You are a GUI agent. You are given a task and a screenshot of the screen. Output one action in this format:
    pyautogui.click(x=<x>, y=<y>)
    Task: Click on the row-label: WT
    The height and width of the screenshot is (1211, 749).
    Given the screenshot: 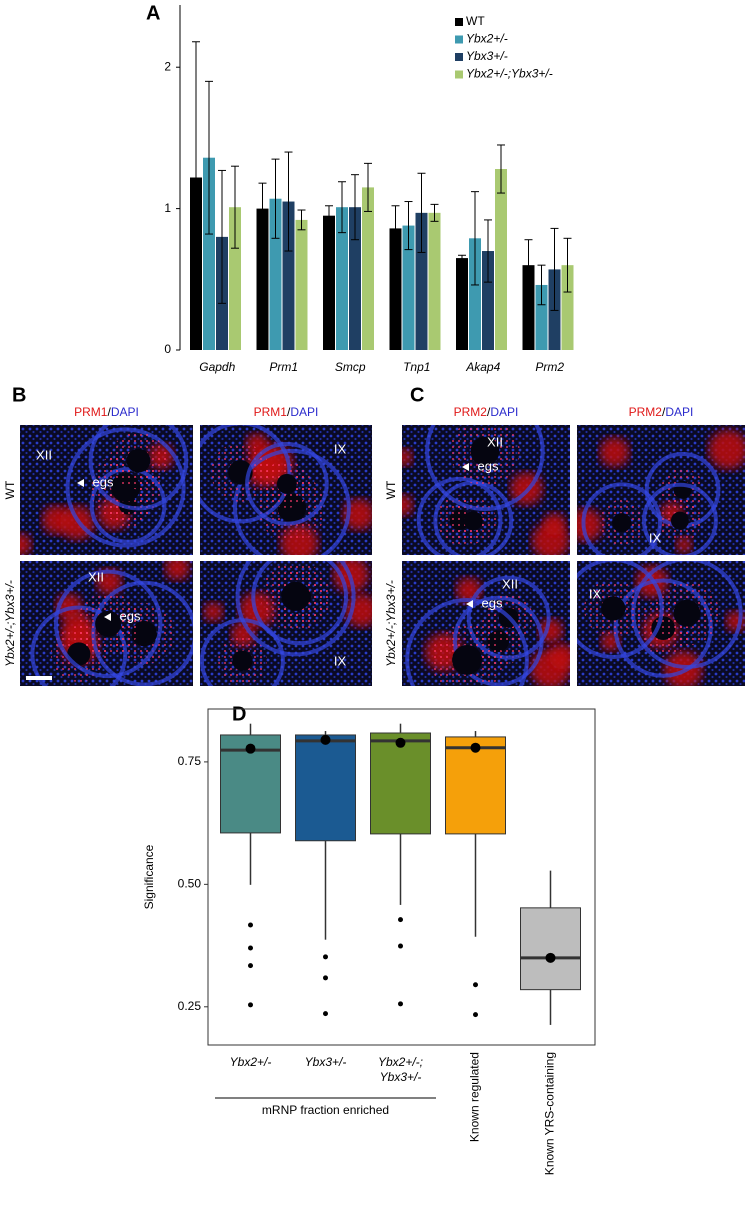 What is the action you would take?
    pyautogui.click(x=391, y=489)
    